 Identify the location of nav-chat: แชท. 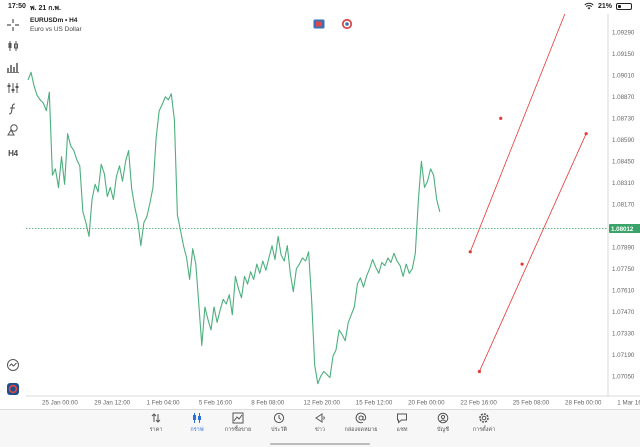
(402, 423).